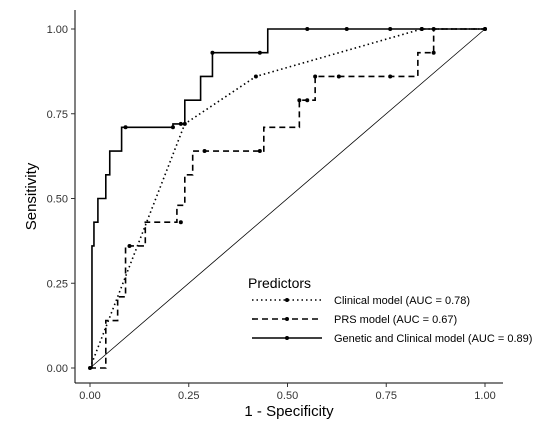 This screenshot has width=548, height=425. What do you see at coordinates (89, 396) in the screenshot?
I see `x-tick-label: 0.00` at bounding box center [89, 396].